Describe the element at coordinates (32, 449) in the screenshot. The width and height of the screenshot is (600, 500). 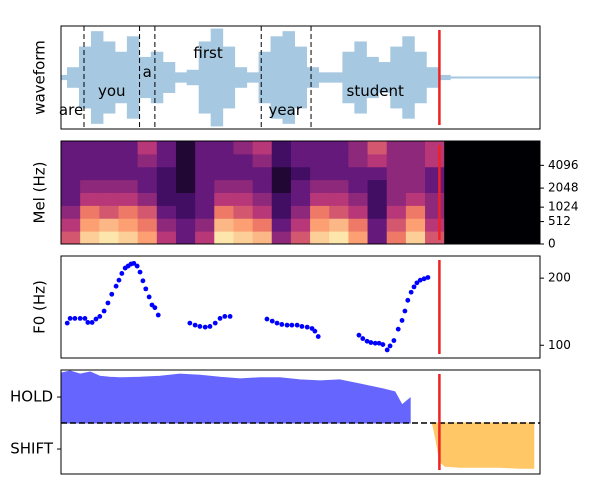
I see `y-tick-label: SHIFT` at that location.